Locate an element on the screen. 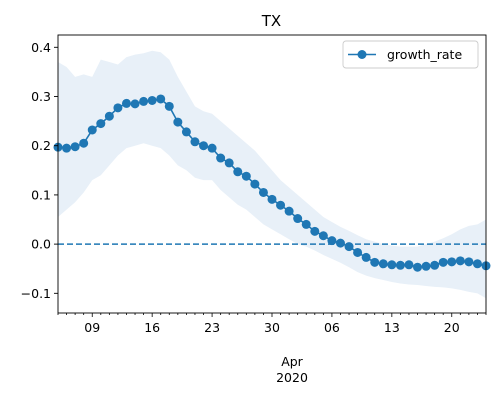  x-year-label: 2020 is located at coordinates (292, 377).